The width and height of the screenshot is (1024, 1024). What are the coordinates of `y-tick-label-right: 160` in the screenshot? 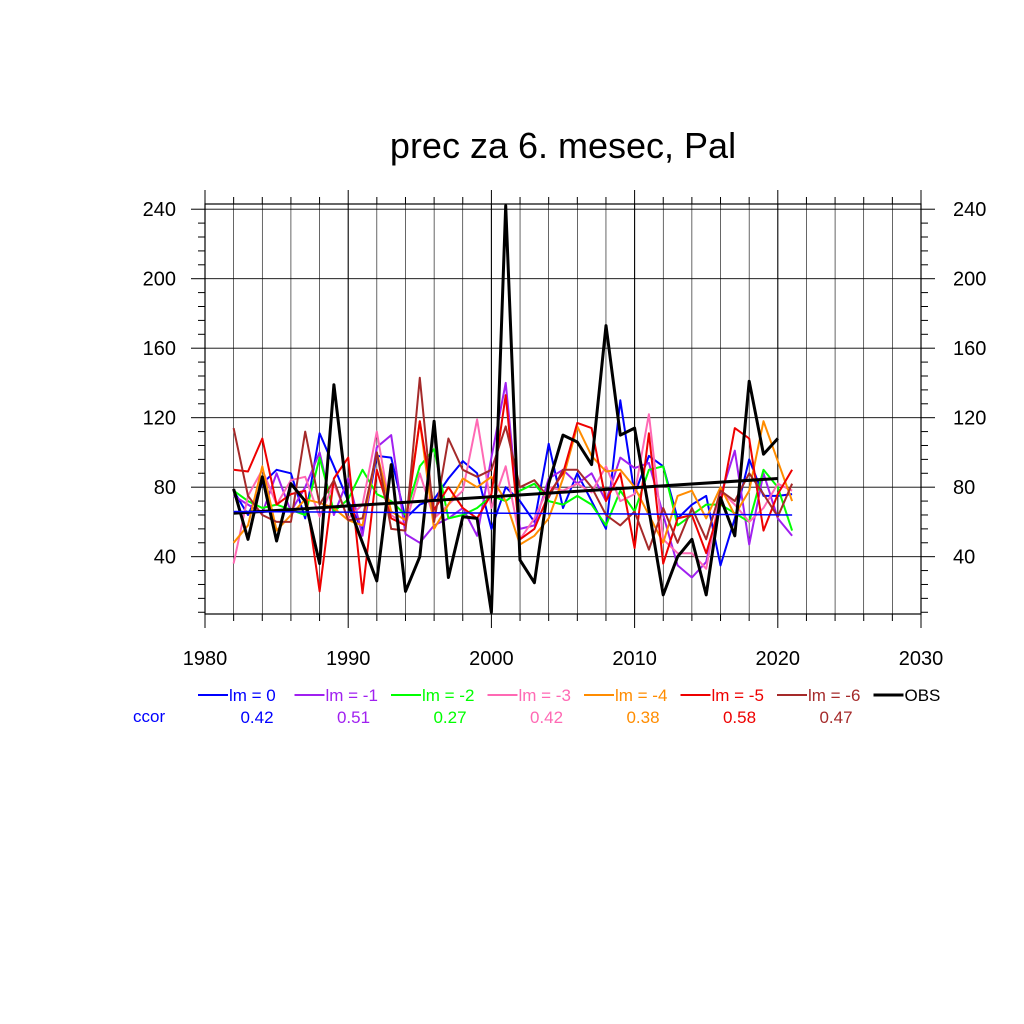 It's located at (969, 349).